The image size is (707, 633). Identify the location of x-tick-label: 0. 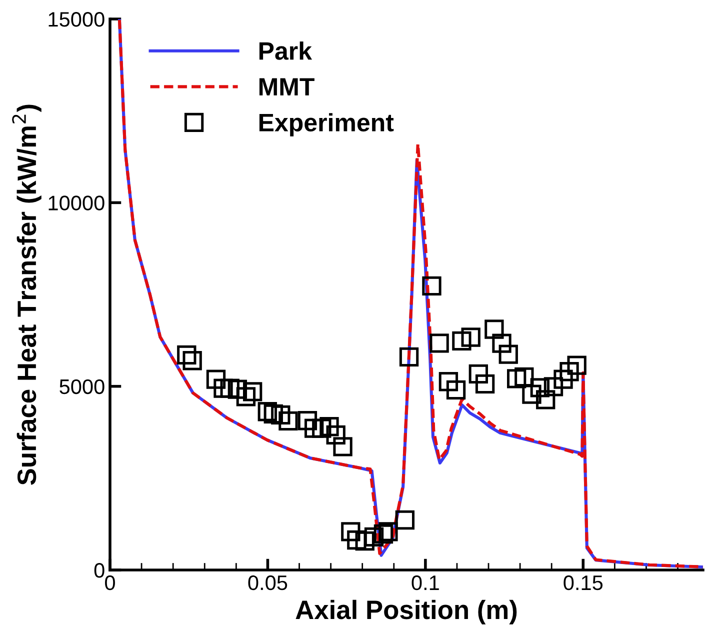
(110, 582).